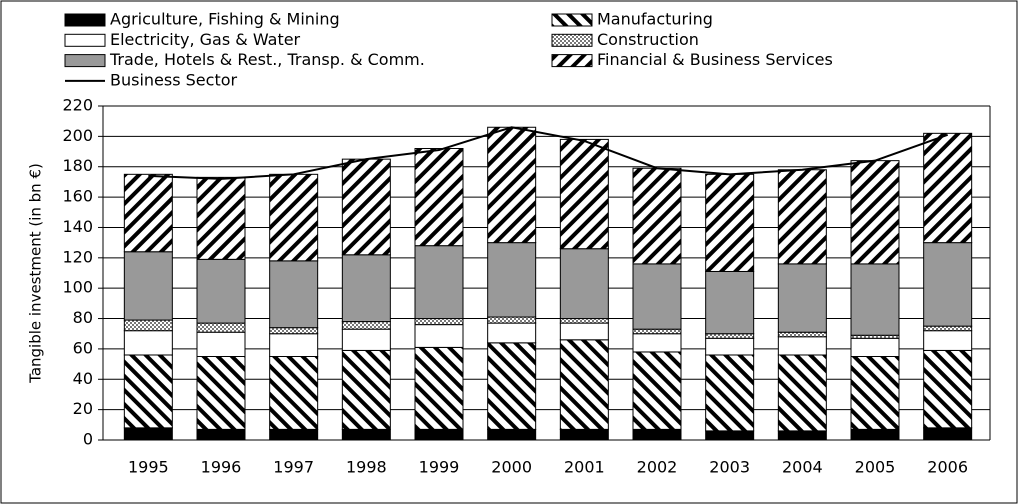 This screenshot has width=1018, height=504. Describe the element at coordinates (648, 39) in the screenshot. I see `legend-label: Construction` at that location.